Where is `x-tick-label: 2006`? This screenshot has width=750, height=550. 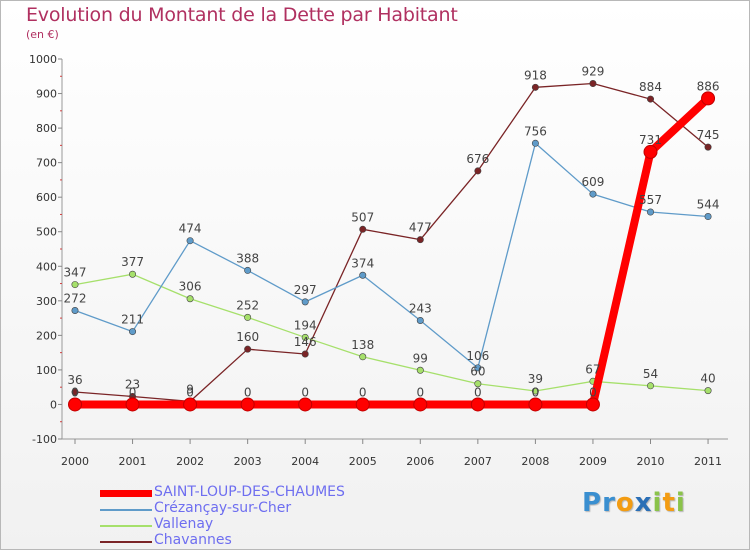
x-tick-label: 2006 is located at coordinates (420, 461).